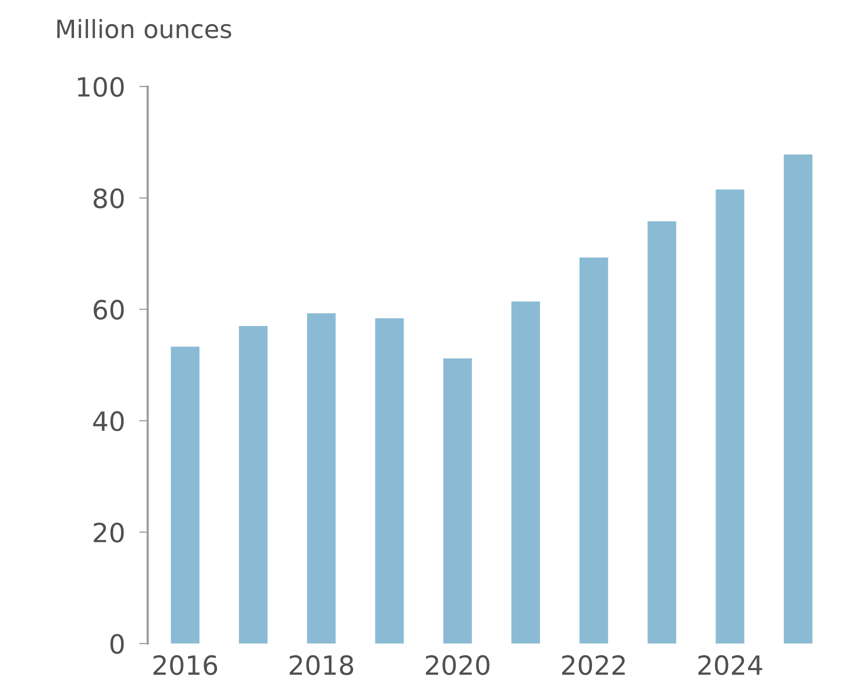  Describe the element at coordinates (186, 665) in the screenshot. I see `x-tick-label: 2016` at that location.